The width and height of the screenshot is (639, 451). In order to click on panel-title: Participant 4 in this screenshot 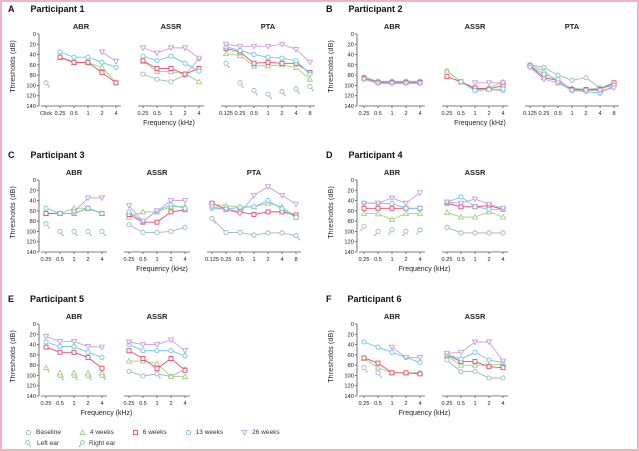, I will do `click(375, 155)`.